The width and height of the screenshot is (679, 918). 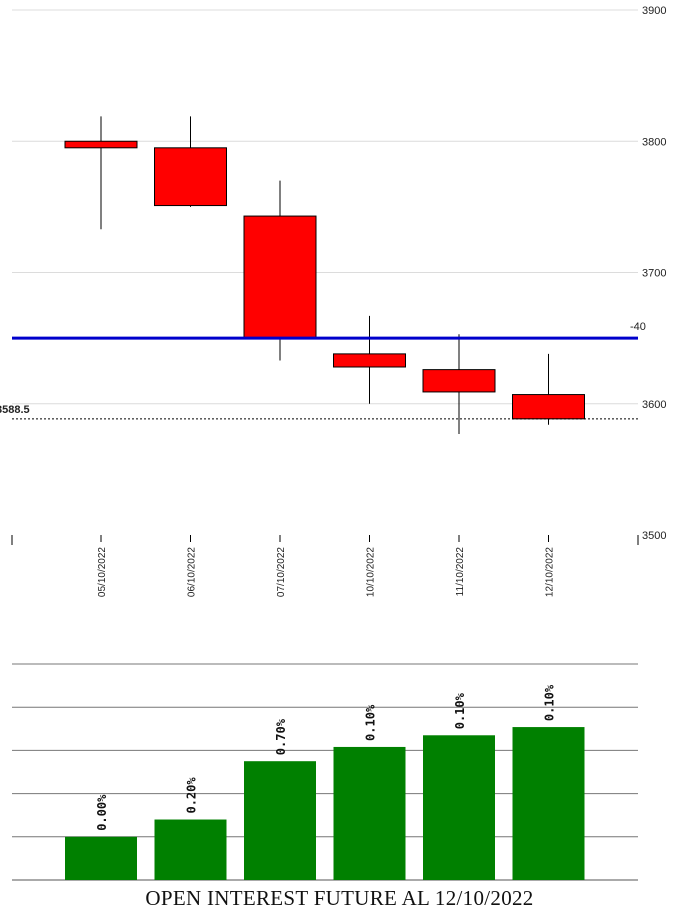 I want to click on date-tick-label: 10/10/2022, so click(x=371, y=572).